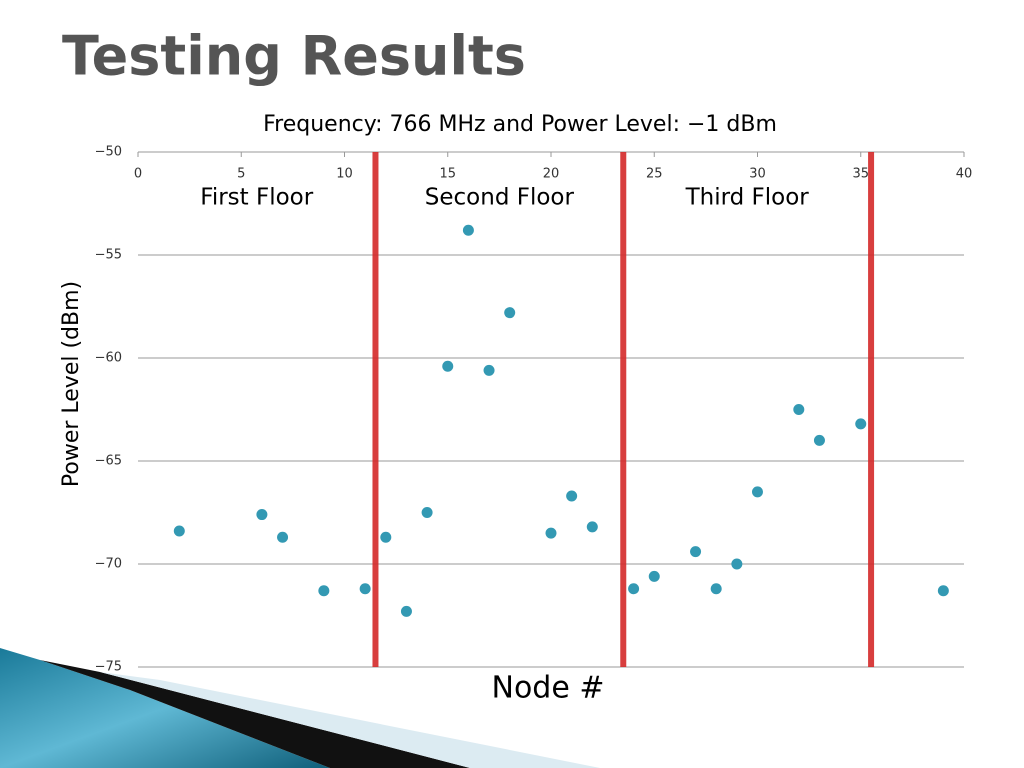  Describe the element at coordinates (447, 174) in the screenshot. I see `x-tick-label: 15` at that location.